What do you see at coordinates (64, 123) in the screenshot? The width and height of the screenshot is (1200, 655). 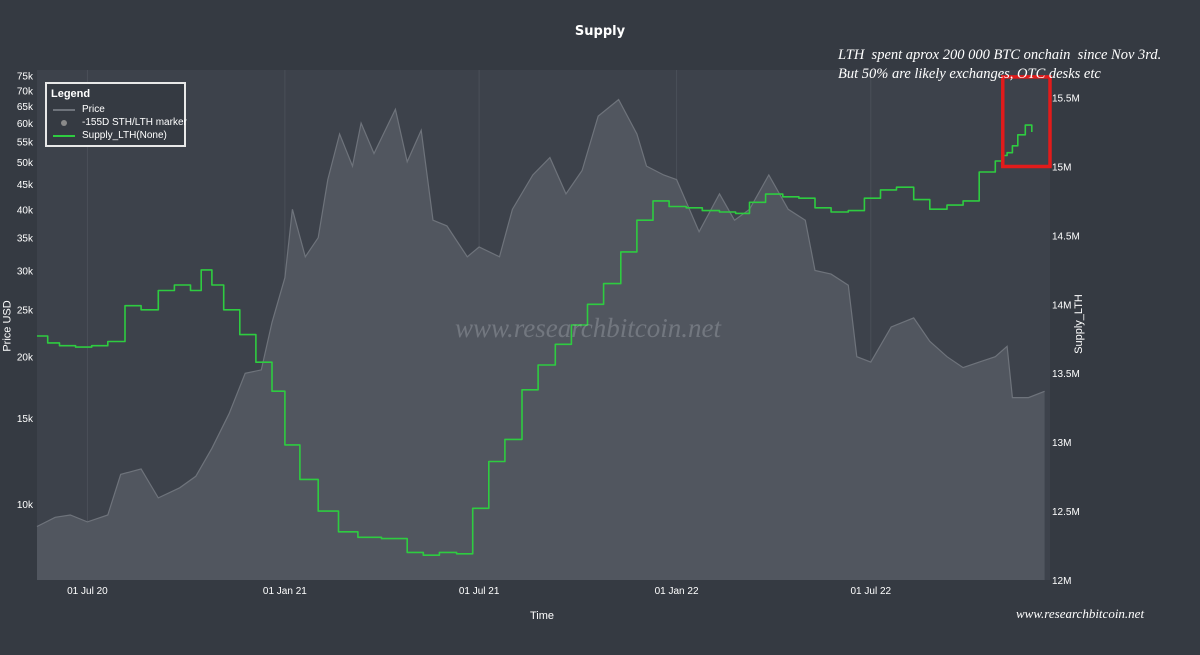 I see `legend-swatch-marker` at bounding box center [64, 123].